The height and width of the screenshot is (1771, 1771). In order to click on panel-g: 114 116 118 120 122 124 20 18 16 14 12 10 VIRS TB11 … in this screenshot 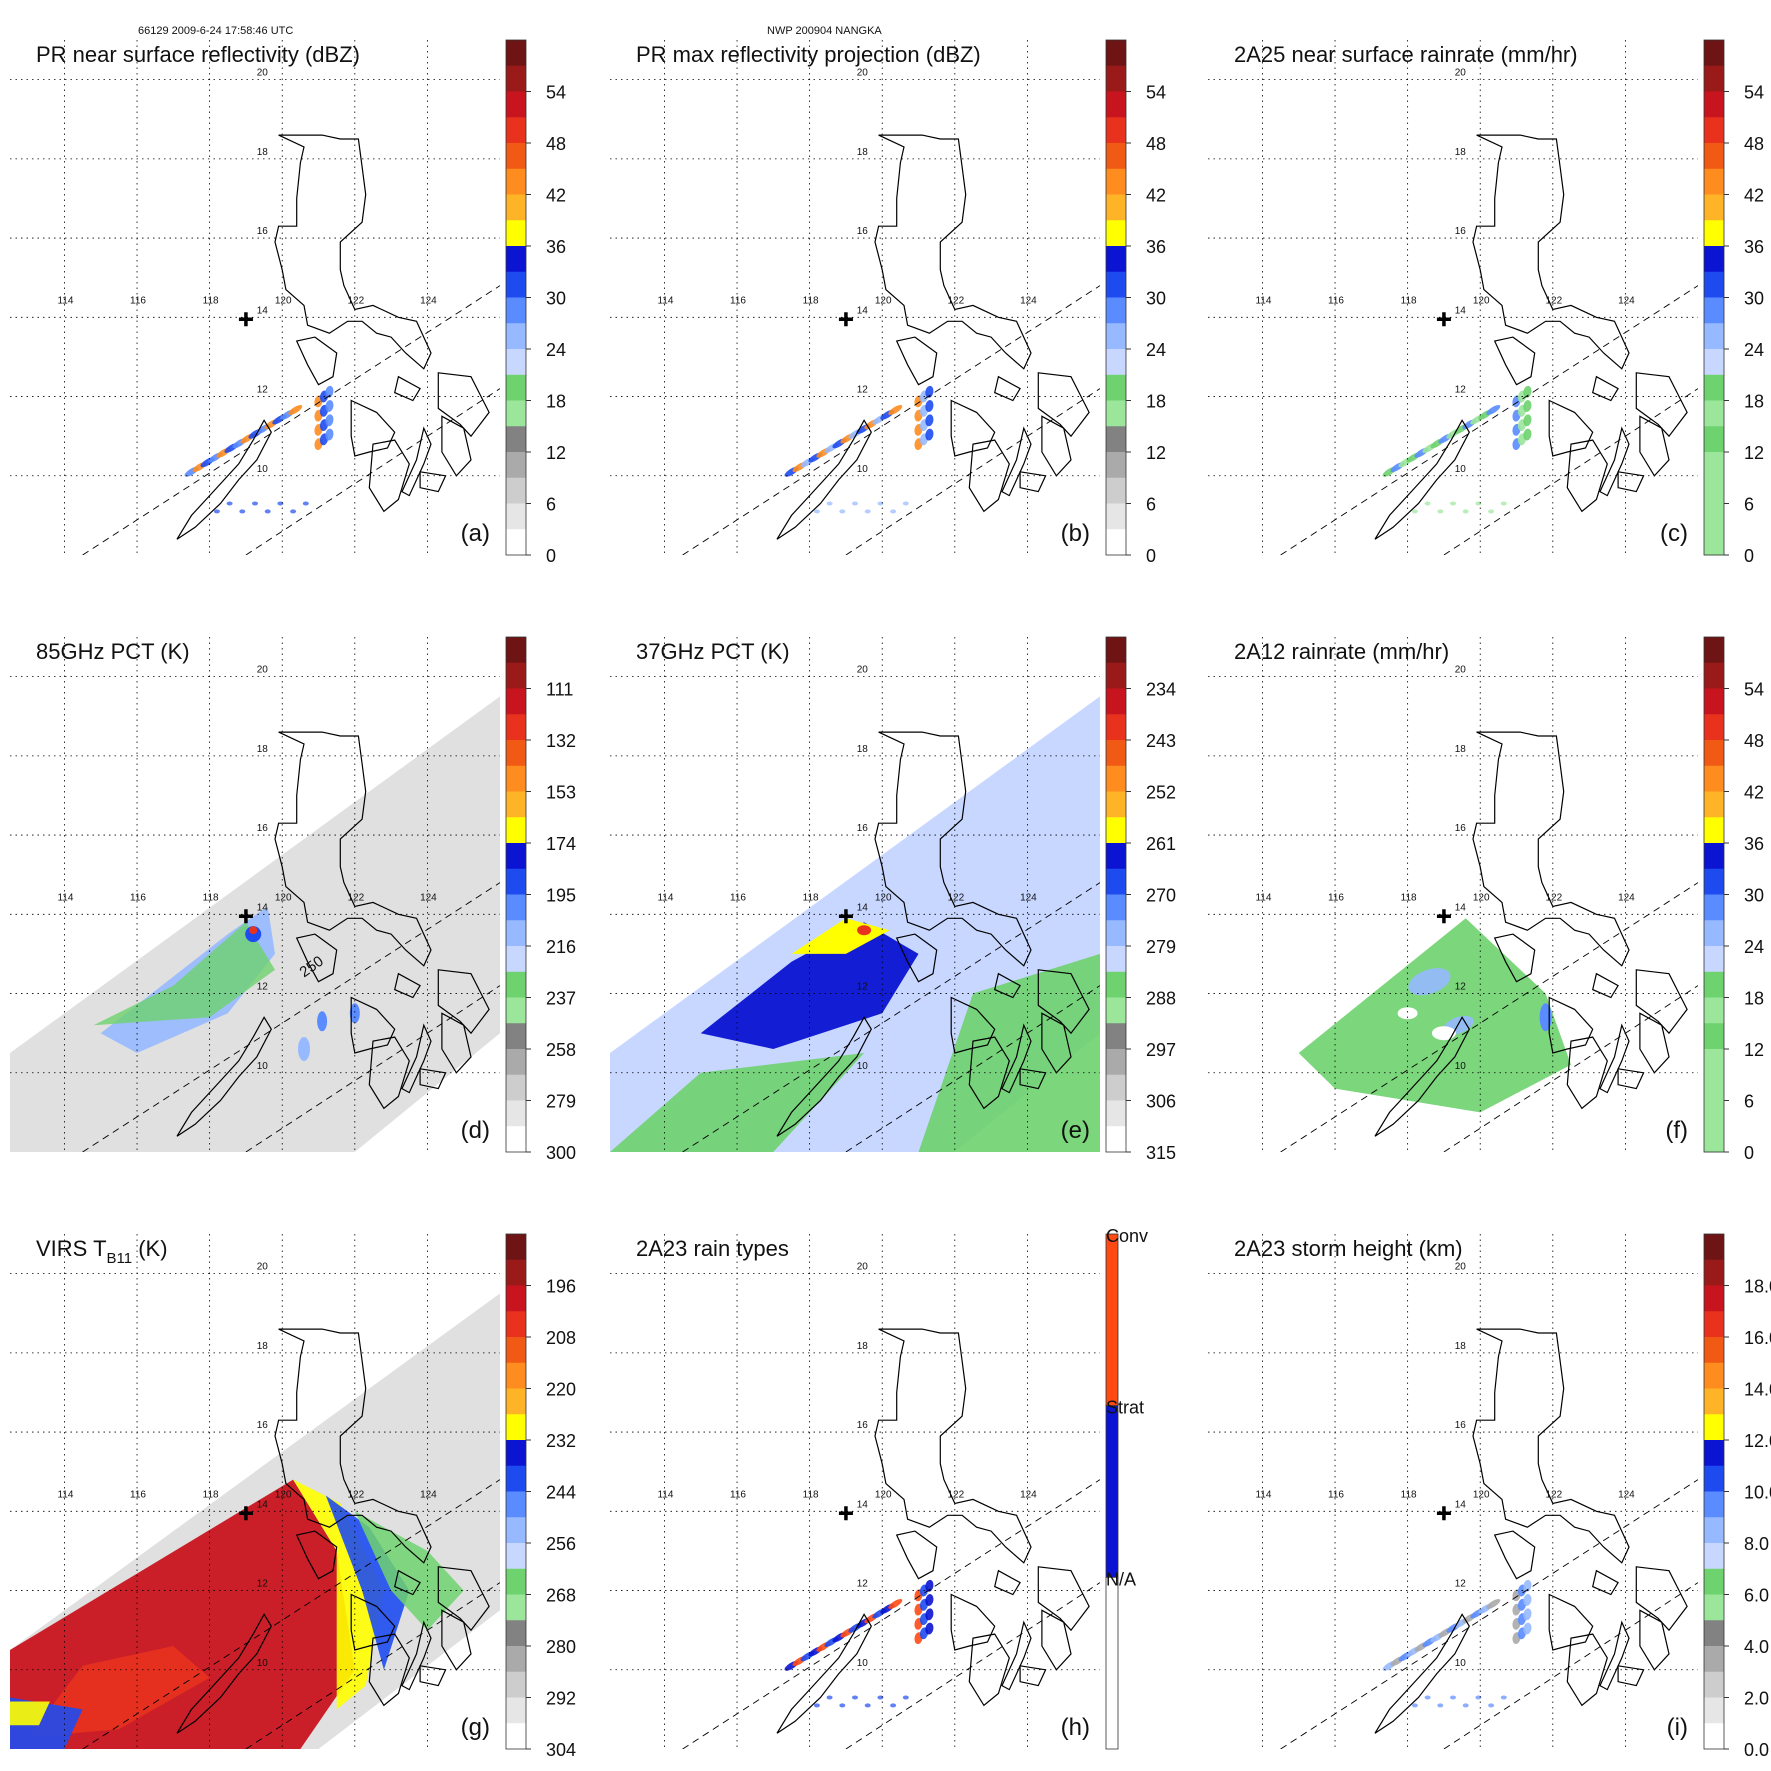, I will do `click(293, 1496)`.